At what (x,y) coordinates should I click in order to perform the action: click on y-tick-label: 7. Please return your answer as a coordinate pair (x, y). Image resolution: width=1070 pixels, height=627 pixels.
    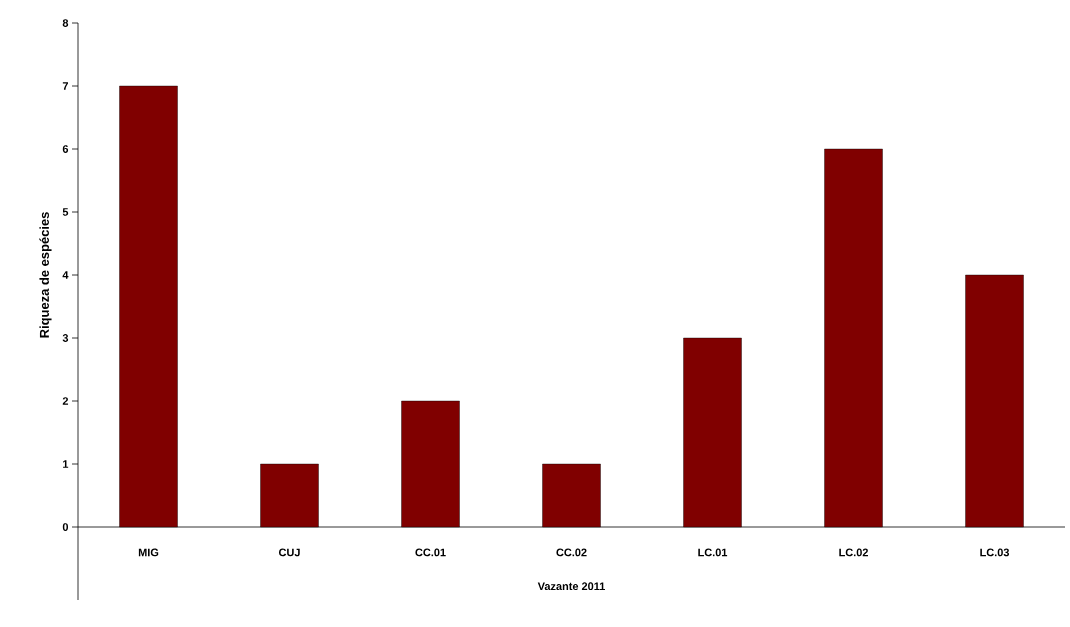
    Looking at the image, I should click on (65, 86).